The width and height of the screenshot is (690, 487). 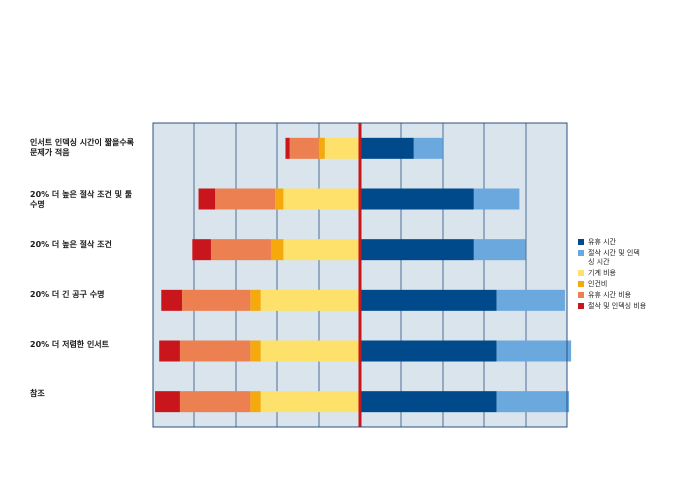 I want to click on legend-item: 유휴 시간, so click(x=633, y=242).